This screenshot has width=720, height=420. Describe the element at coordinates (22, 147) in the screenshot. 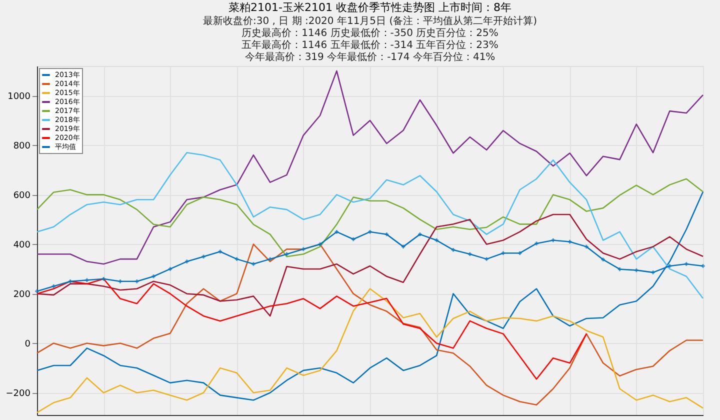

I see `y-tick-label: 800` at that location.